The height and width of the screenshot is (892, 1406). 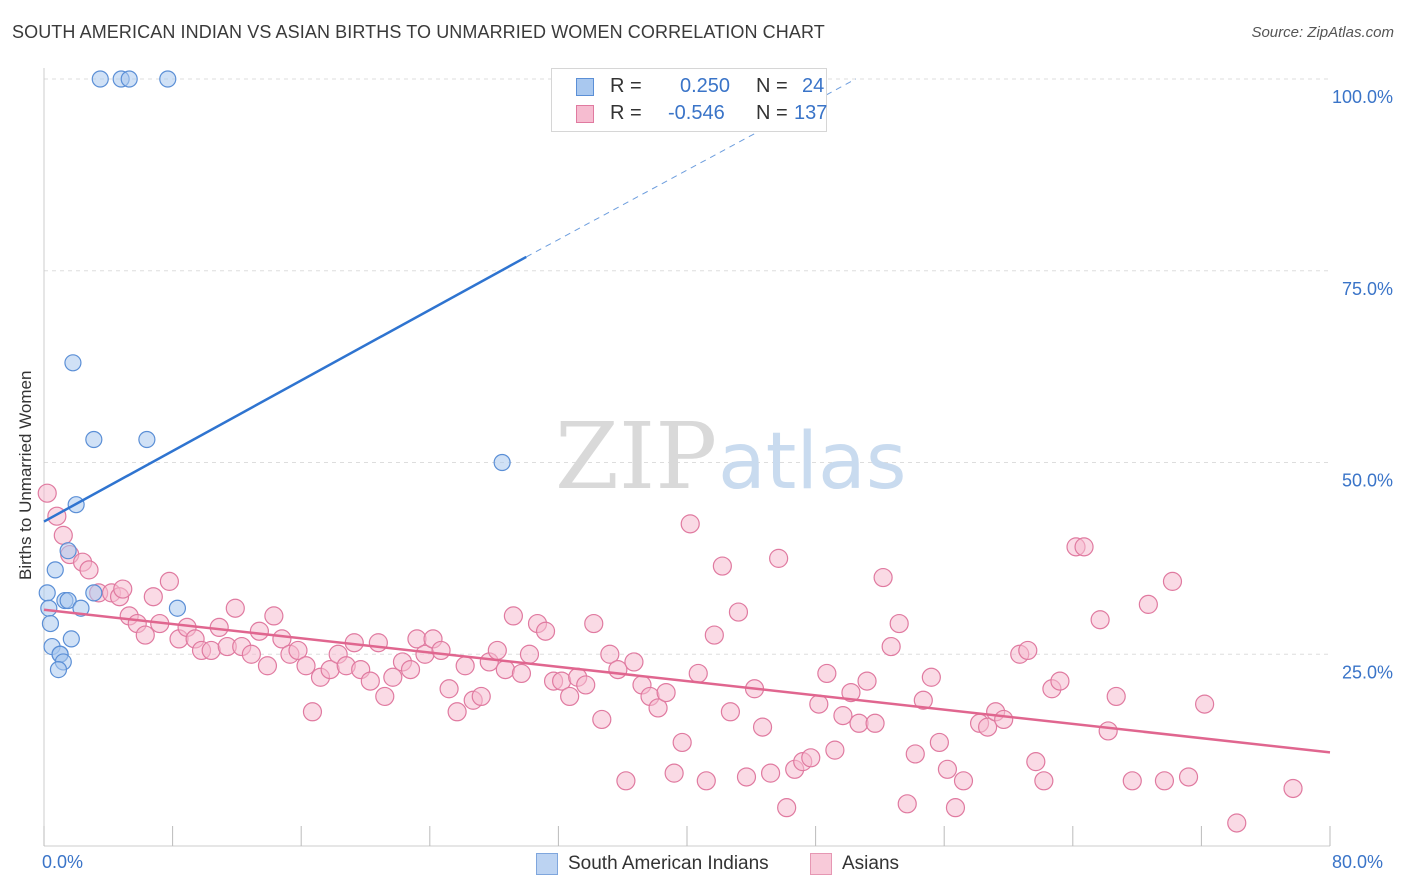 What do you see at coordinates (25, 475) in the screenshot?
I see `y-axis-label: Births to Unmarried Women` at bounding box center [25, 475].